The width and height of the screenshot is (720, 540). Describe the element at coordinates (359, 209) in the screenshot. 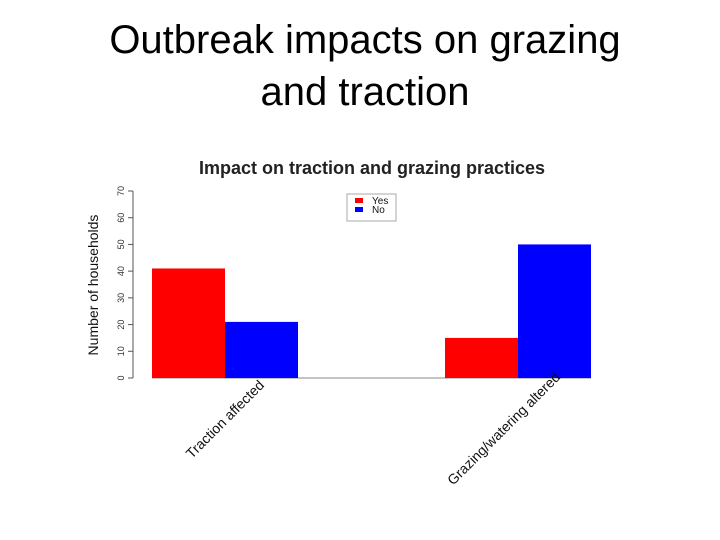

I see `legend-swatch-no` at that location.